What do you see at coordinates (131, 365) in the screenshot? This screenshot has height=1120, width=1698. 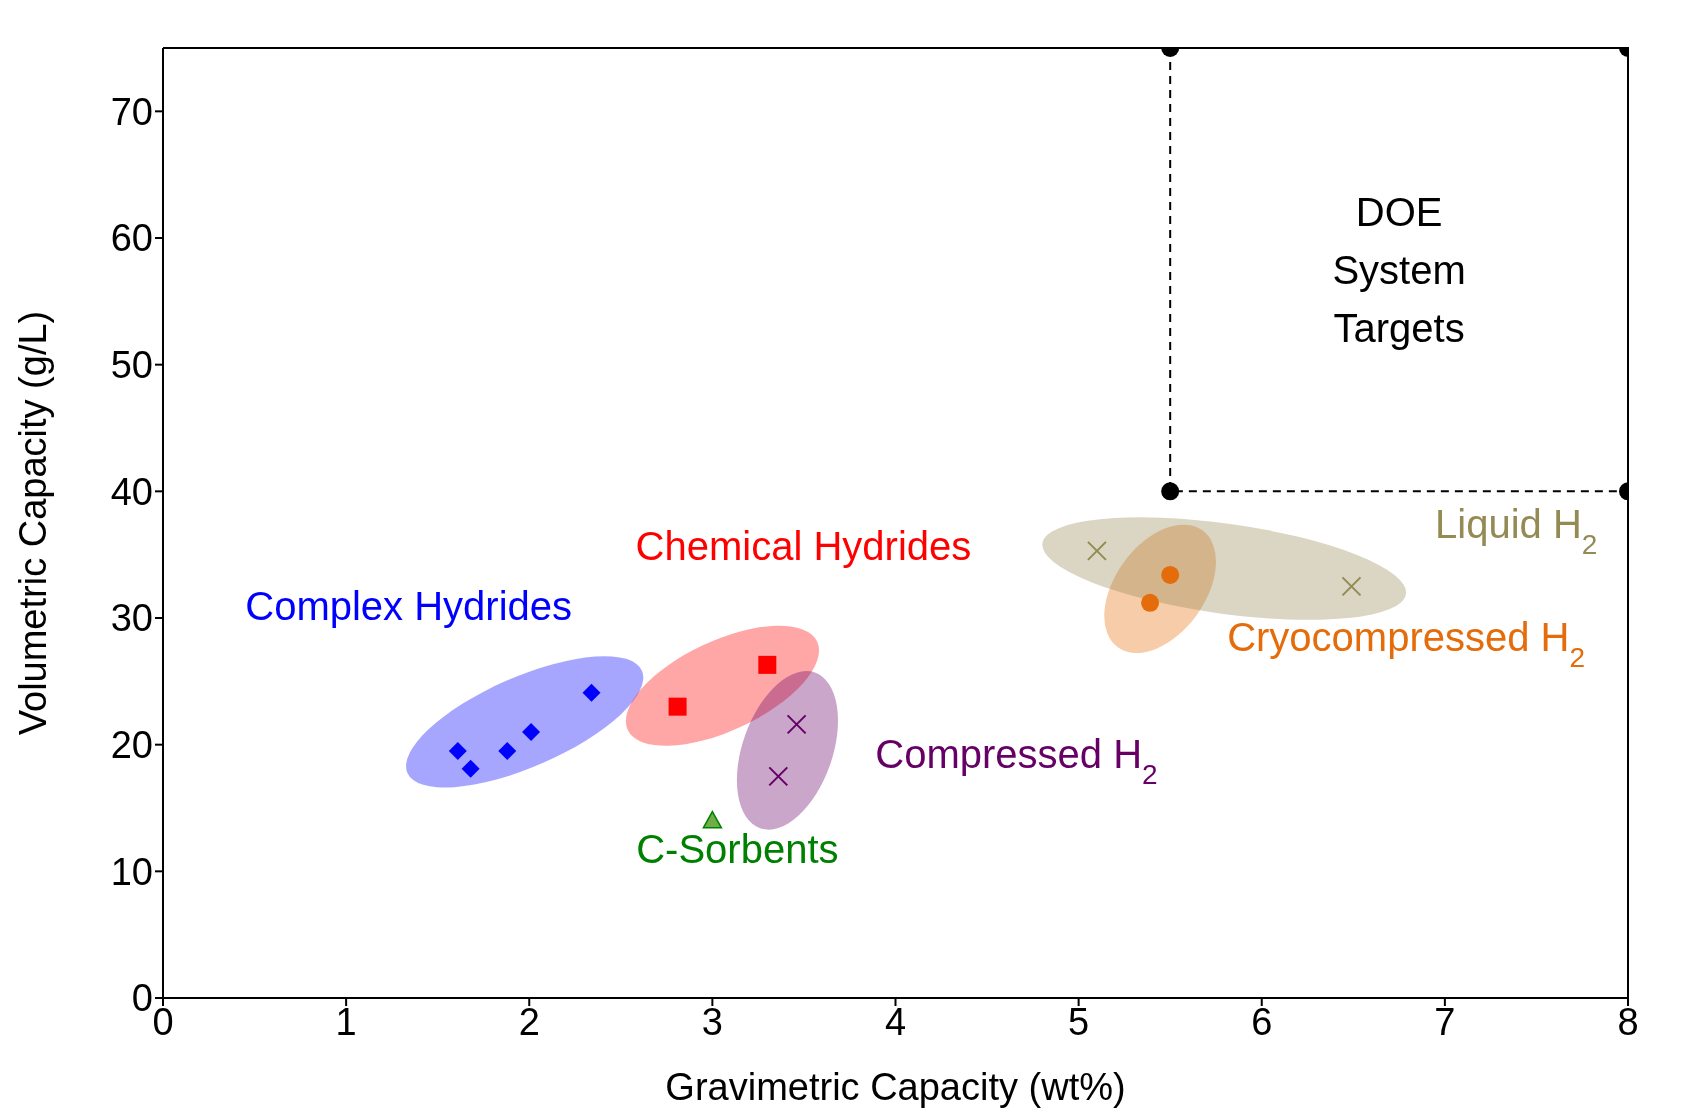 I see `y-tick-label: 50` at bounding box center [131, 365].